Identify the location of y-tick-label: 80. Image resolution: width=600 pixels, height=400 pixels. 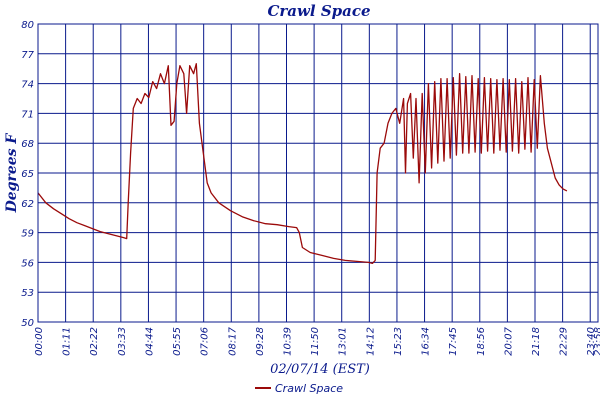
(27, 25).